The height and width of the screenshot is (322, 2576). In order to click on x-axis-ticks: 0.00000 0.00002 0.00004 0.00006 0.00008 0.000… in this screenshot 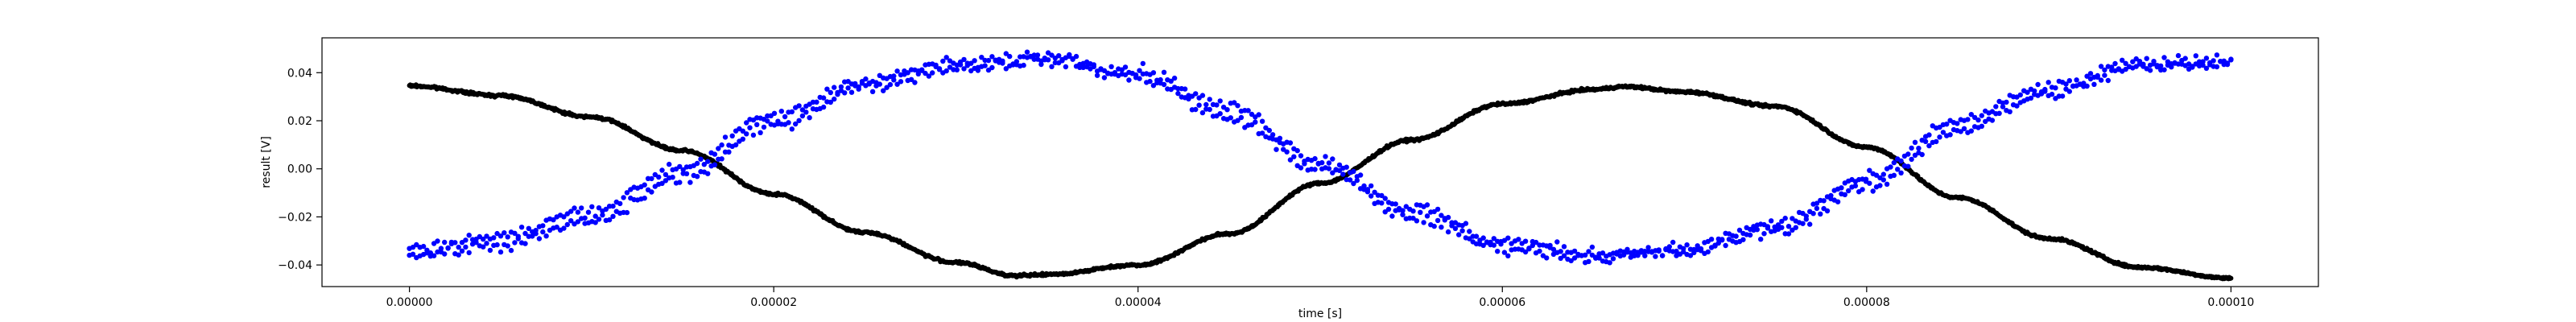, I will do `click(1320, 298)`.